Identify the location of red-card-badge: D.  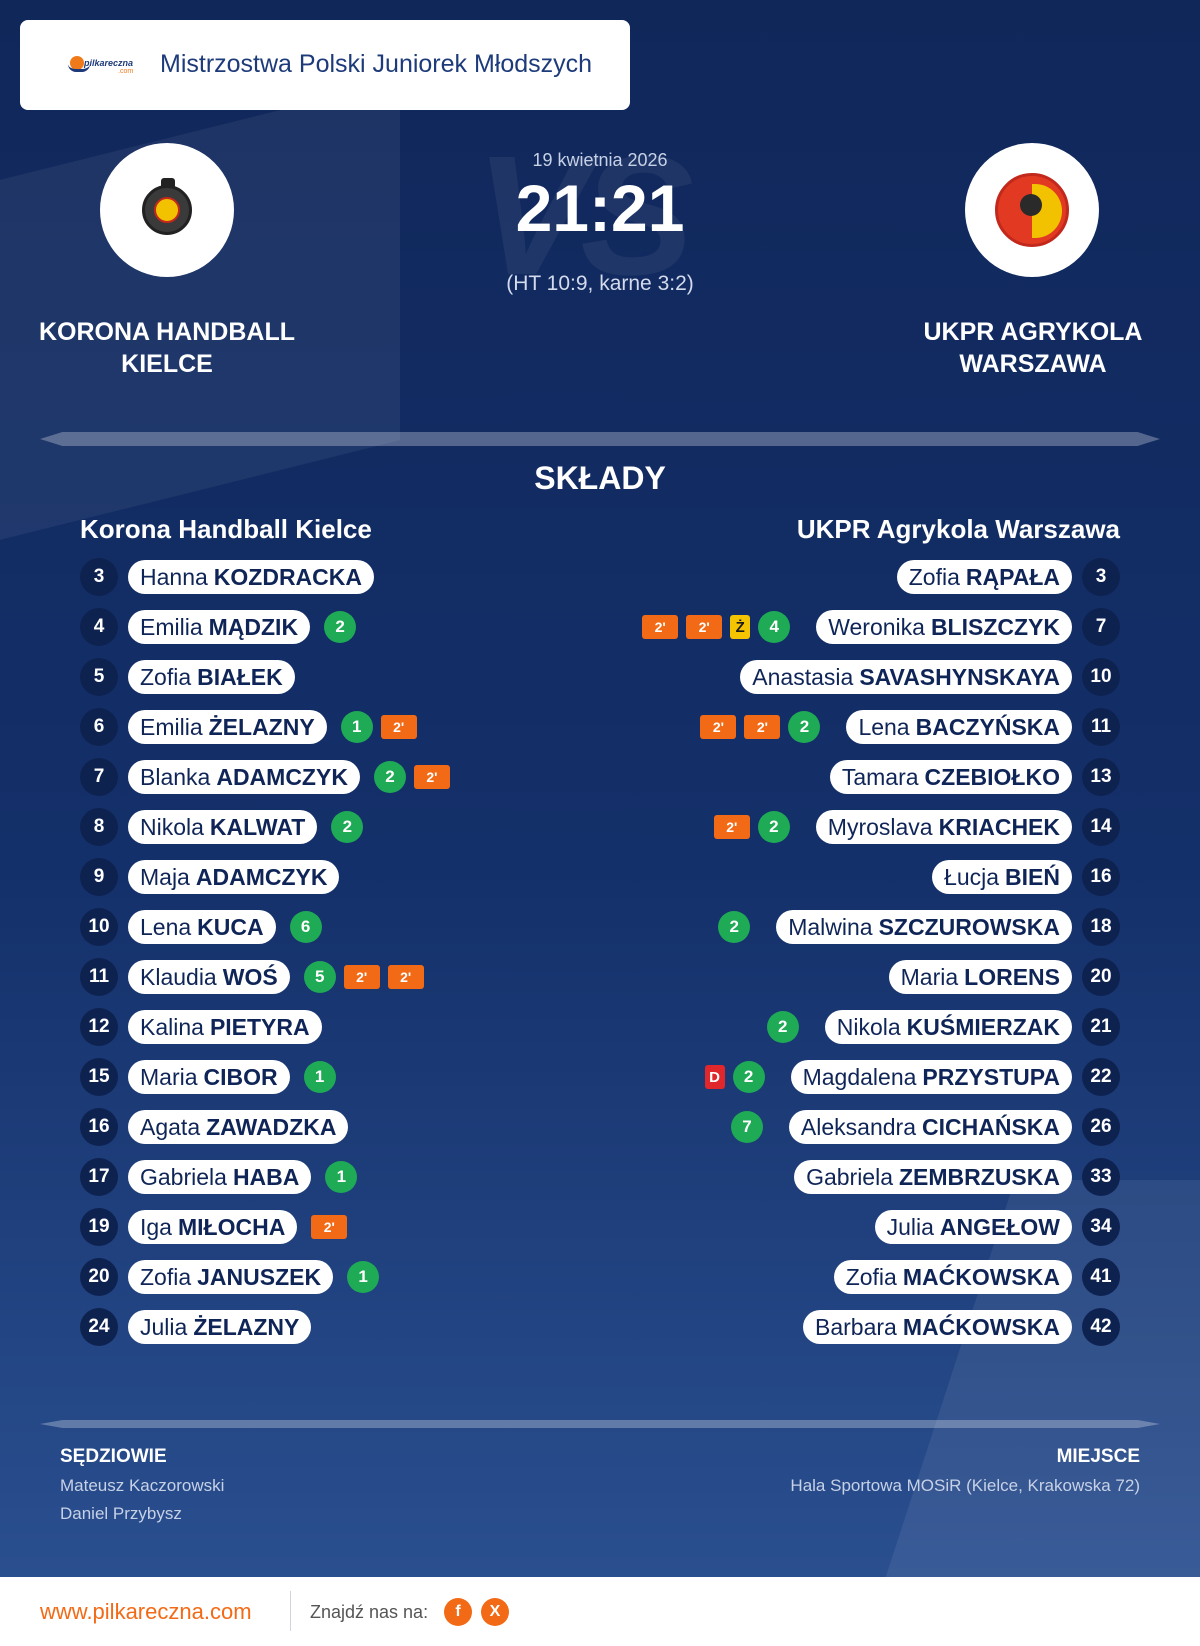
(714, 1077).